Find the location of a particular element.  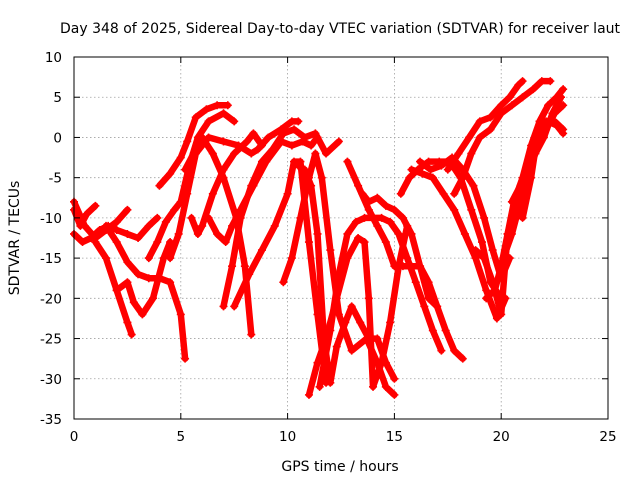

x-tick-label: 25 is located at coordinates (607, 437).